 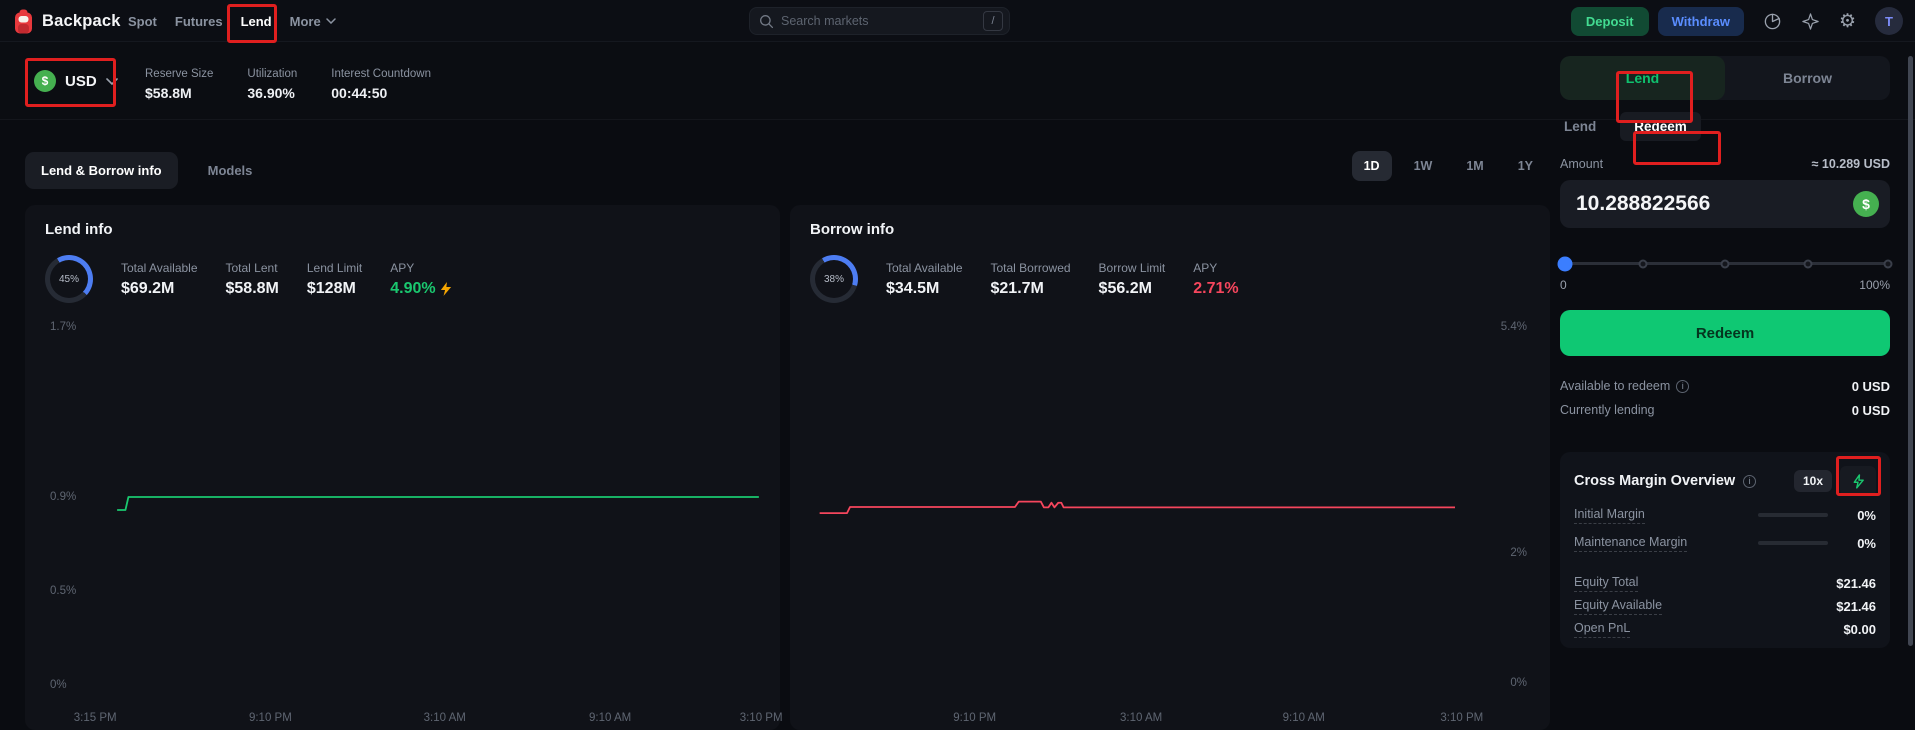 I want to click on amount-input, so click(x=1714, y=204).